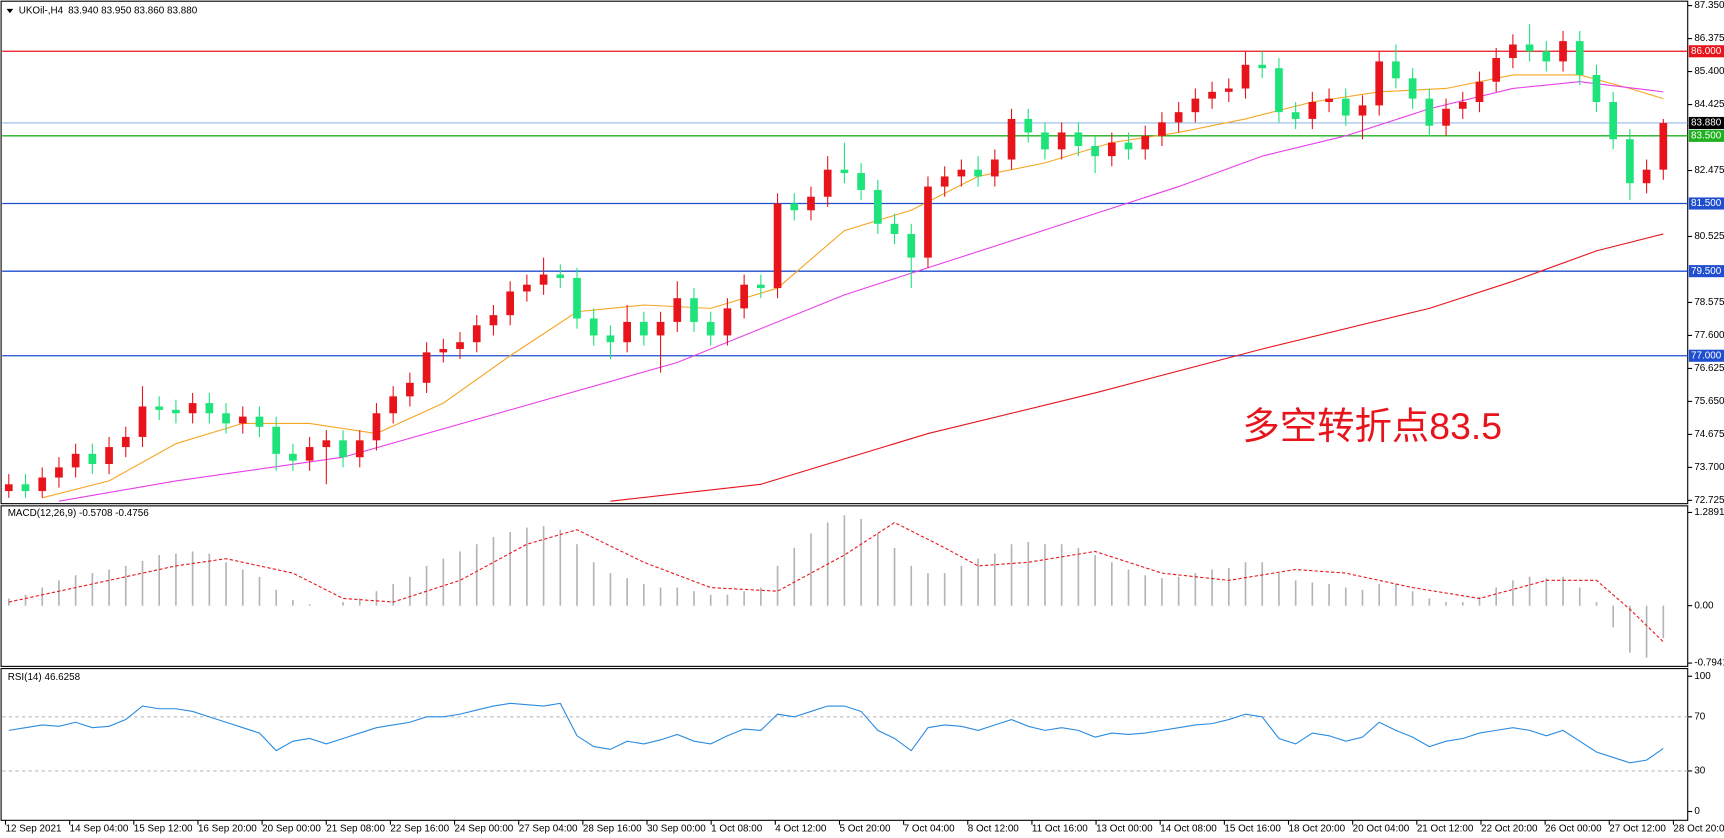 This screenshot has height=838, width=1724. Describe the element at coordinates (612, 829) in the screenshot. I see `x-tick-label: 28 Sep 16:00` at that location.